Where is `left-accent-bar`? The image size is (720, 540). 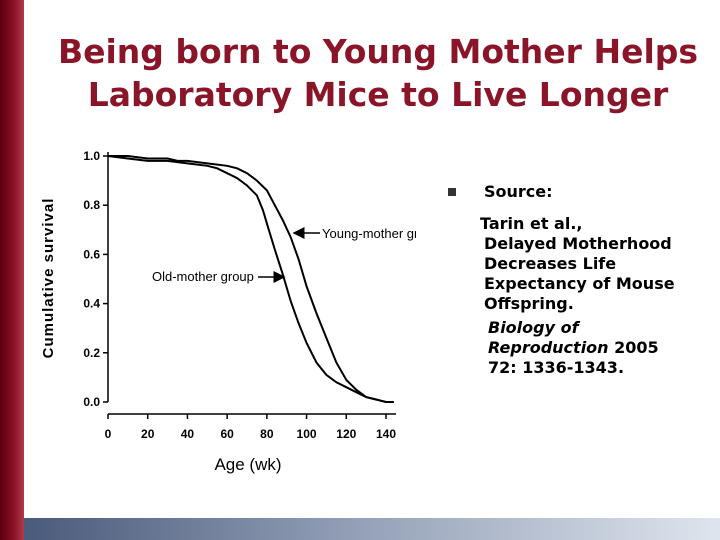
left-accent-bar is located at coordinates (12, 270).